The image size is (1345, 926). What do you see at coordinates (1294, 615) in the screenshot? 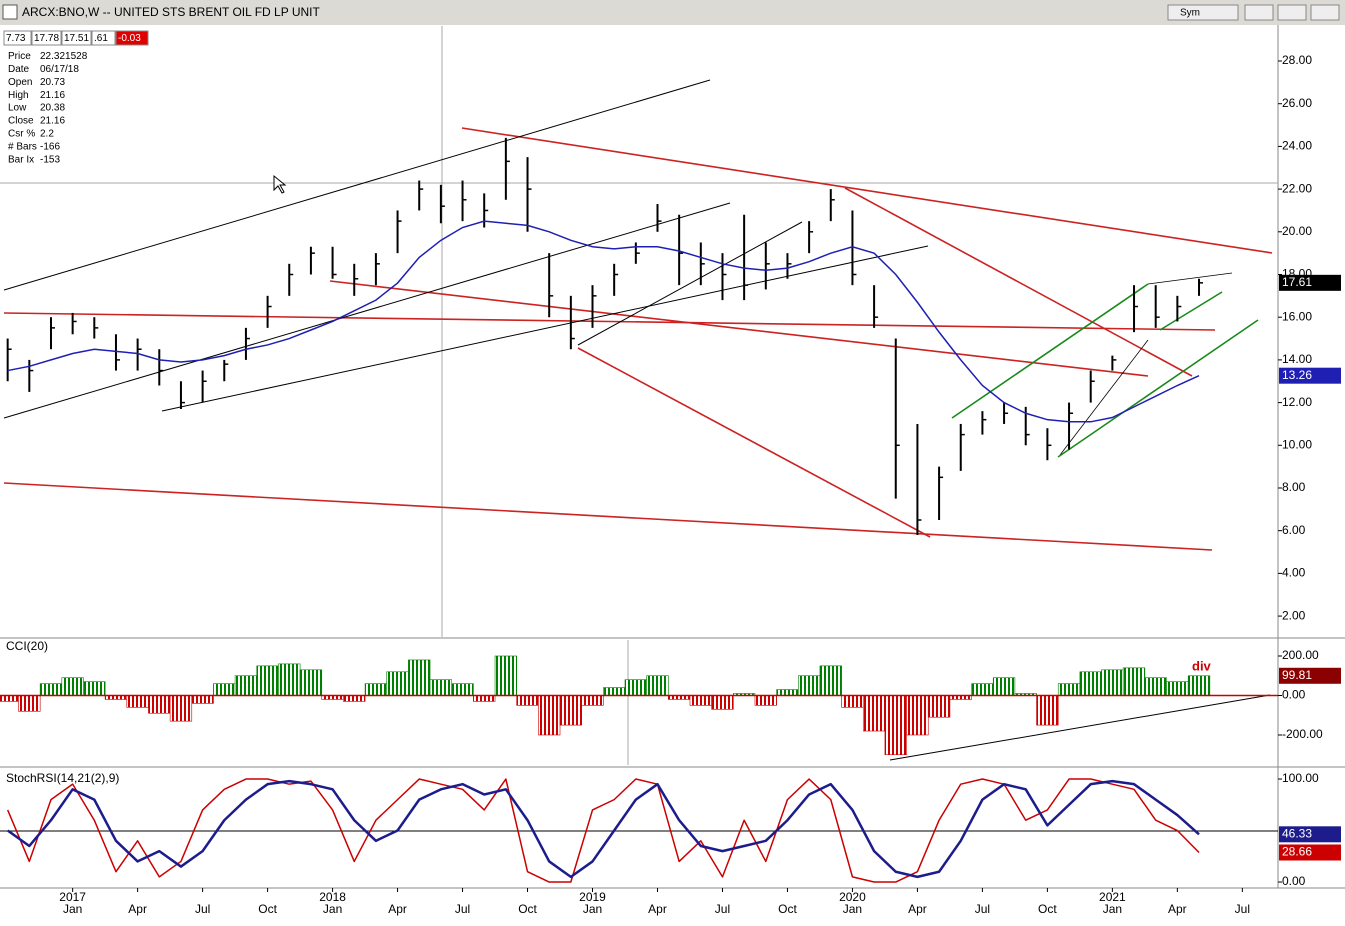
I see `y-tick-label: 2.00` at bounding box center [1294, 615].